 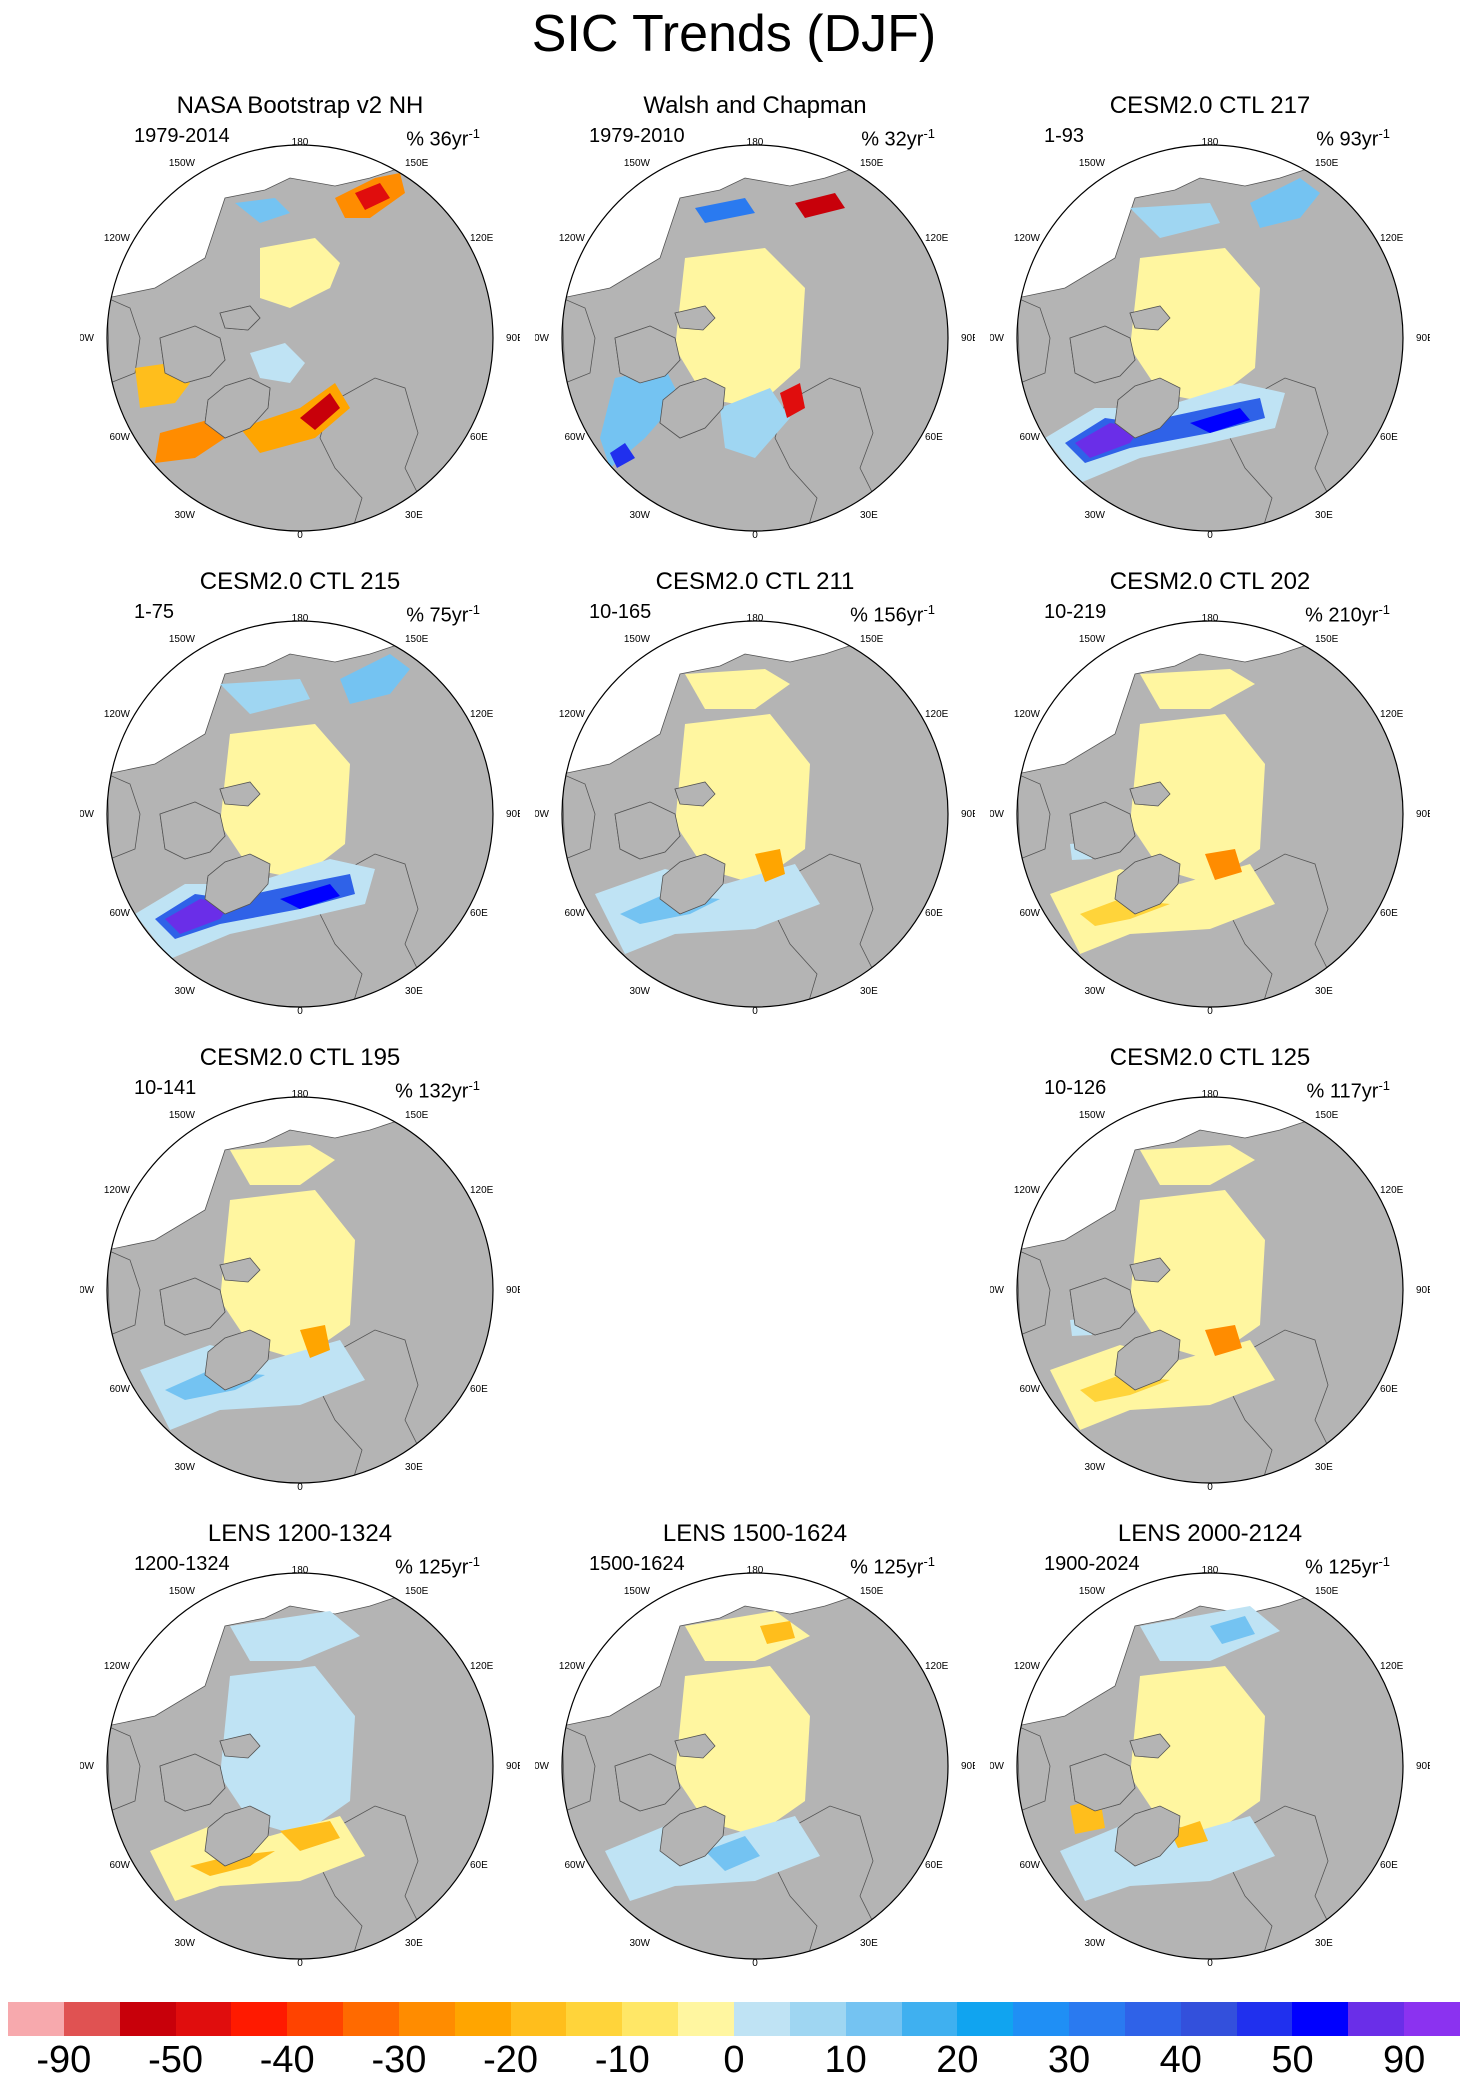 I want to click on panel-units: % 32yr-1, so click(x=898, y=138).